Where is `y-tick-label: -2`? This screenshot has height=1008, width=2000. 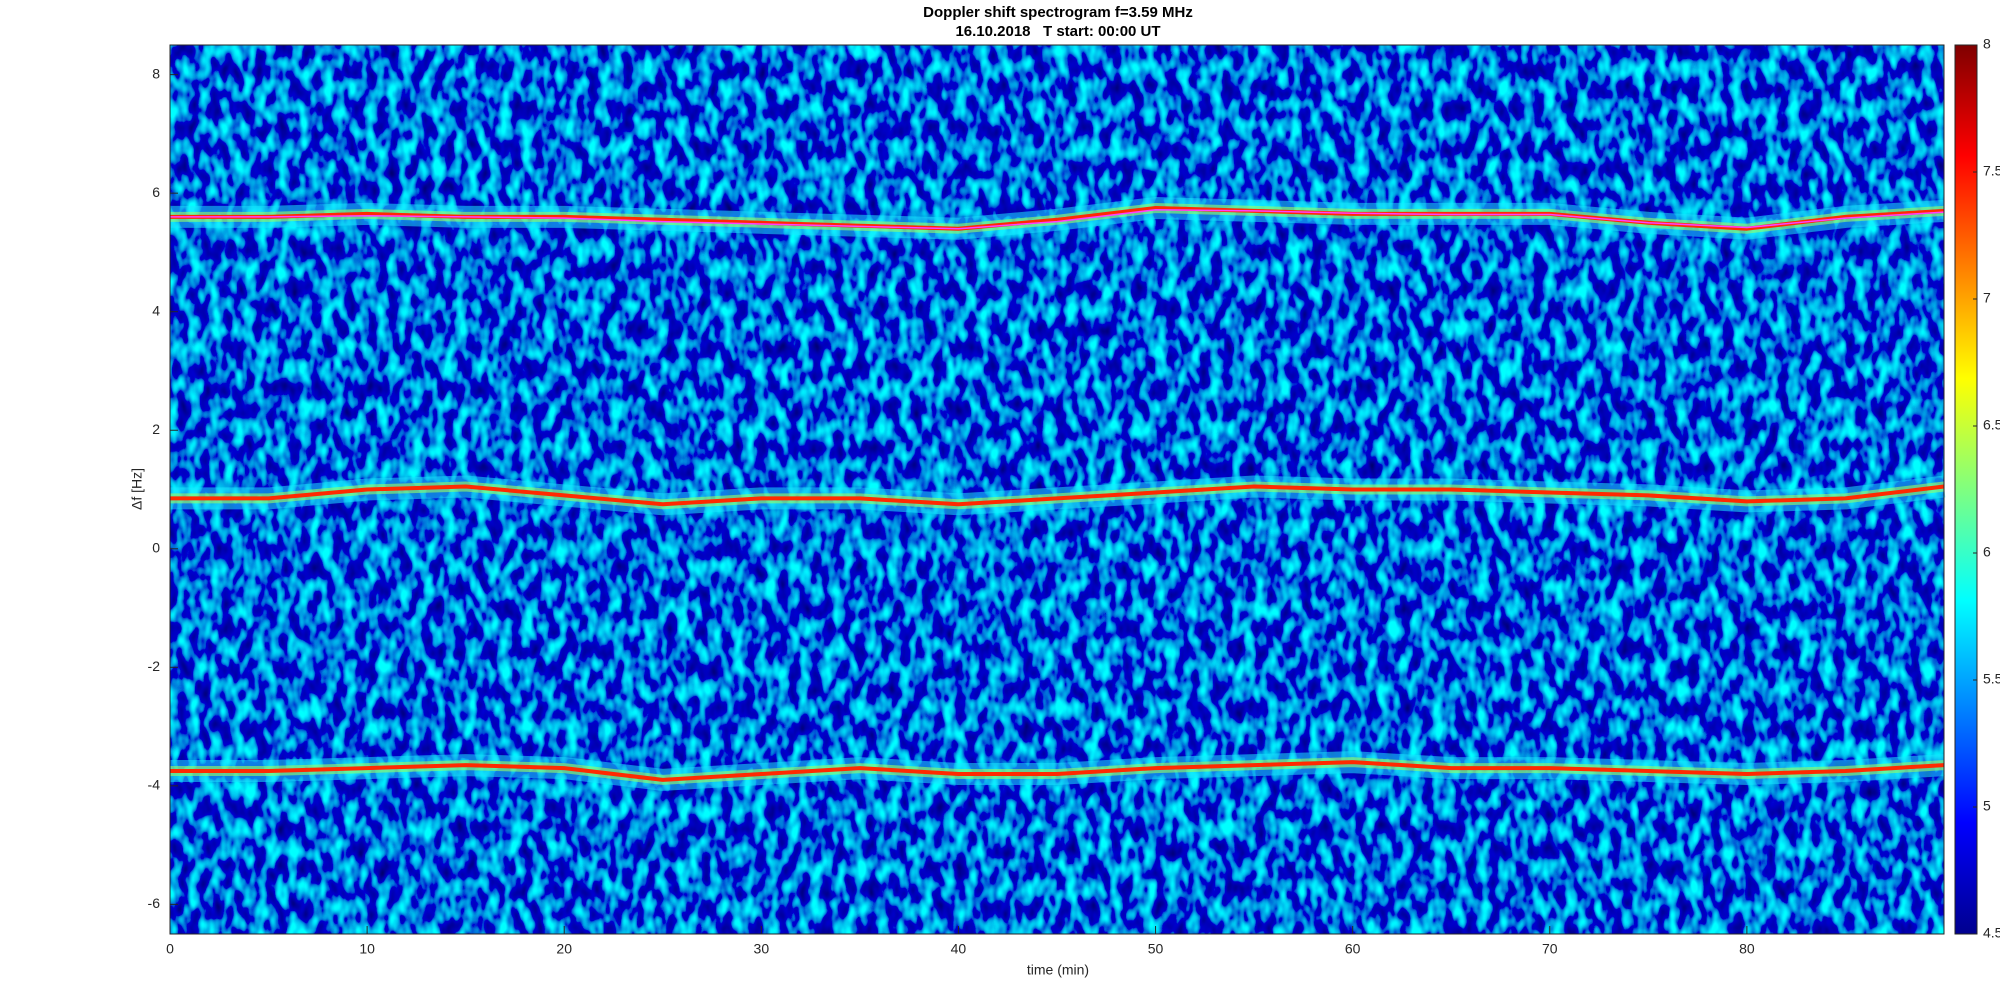 y-tick-label: -2 is located at coordinates (154, 666).